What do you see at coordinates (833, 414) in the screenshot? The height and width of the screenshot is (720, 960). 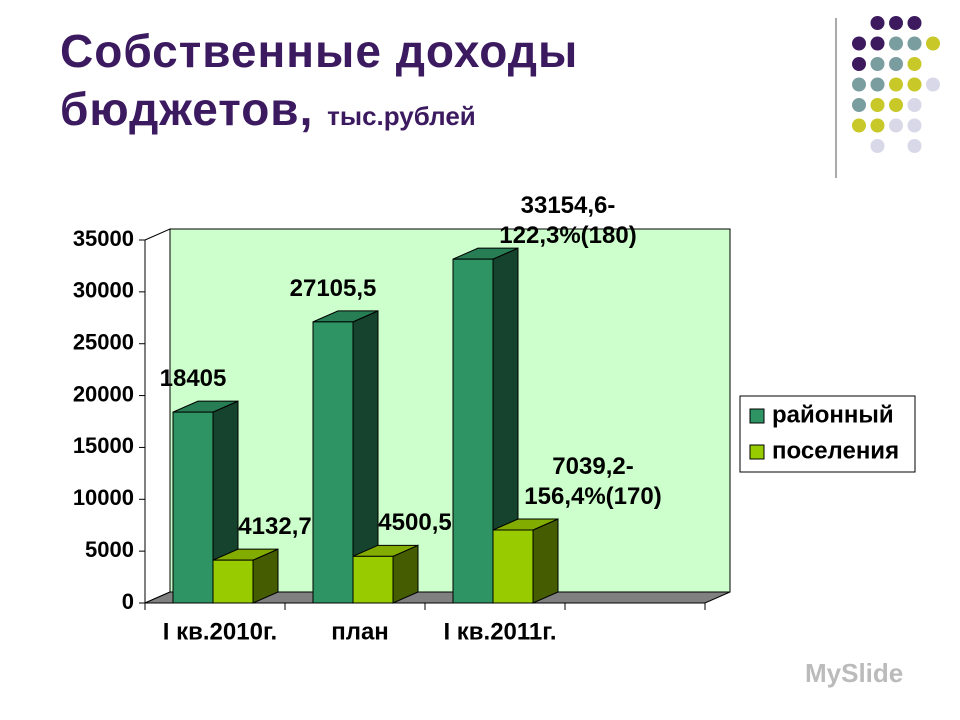 I see `legend-label: районный` at bounding box center [833, 414].